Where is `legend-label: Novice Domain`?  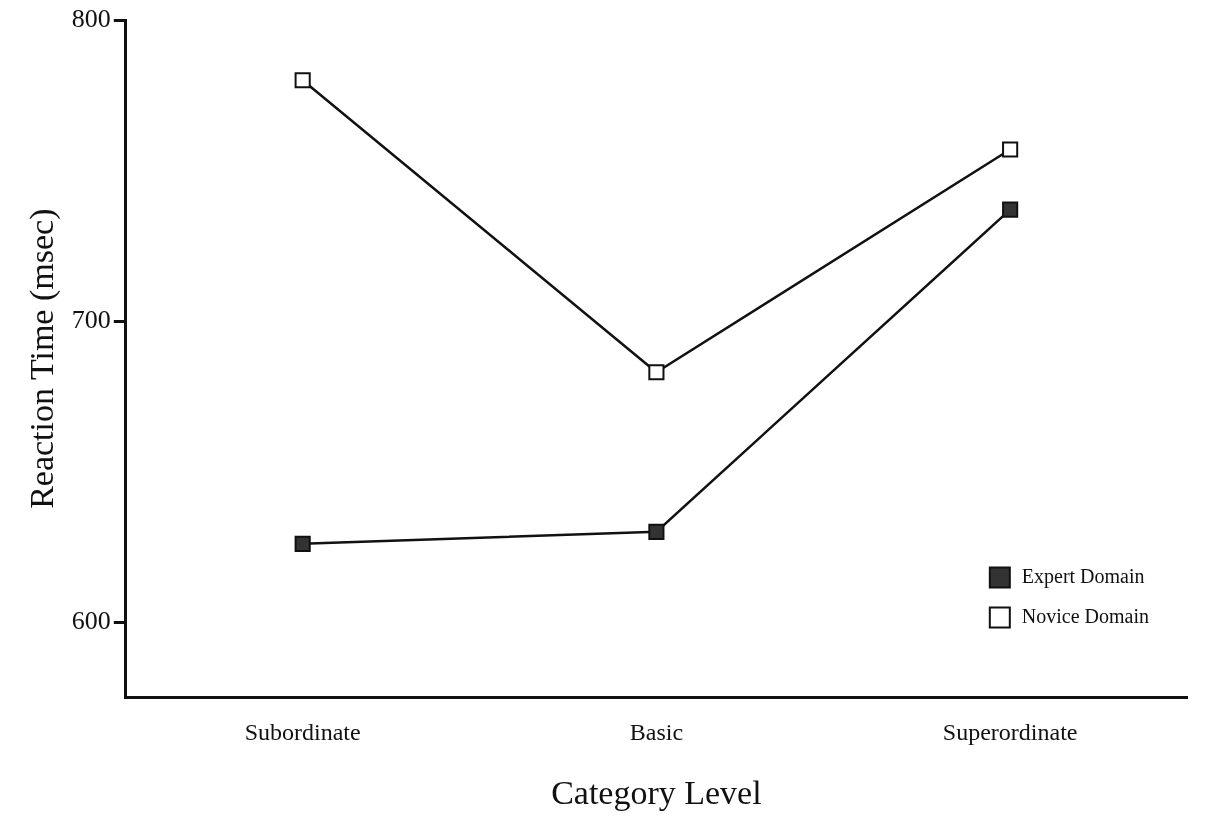
legend-label: Novice Domain is located at coordinates (1085, 615).